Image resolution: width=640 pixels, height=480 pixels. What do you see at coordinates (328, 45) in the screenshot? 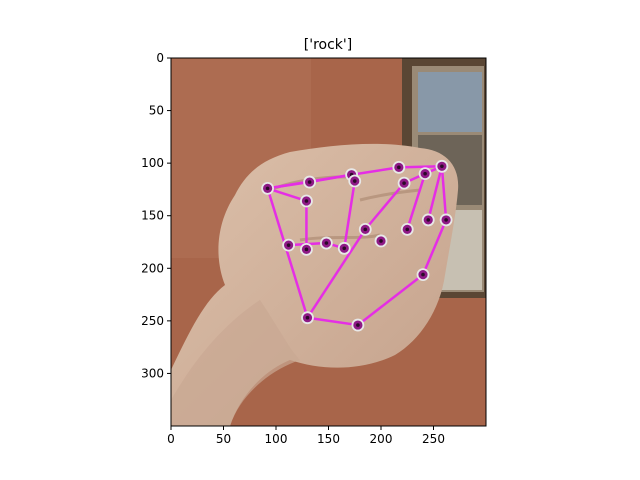
I see `chart-title: ['rock']` at bounding box center [328, 45].